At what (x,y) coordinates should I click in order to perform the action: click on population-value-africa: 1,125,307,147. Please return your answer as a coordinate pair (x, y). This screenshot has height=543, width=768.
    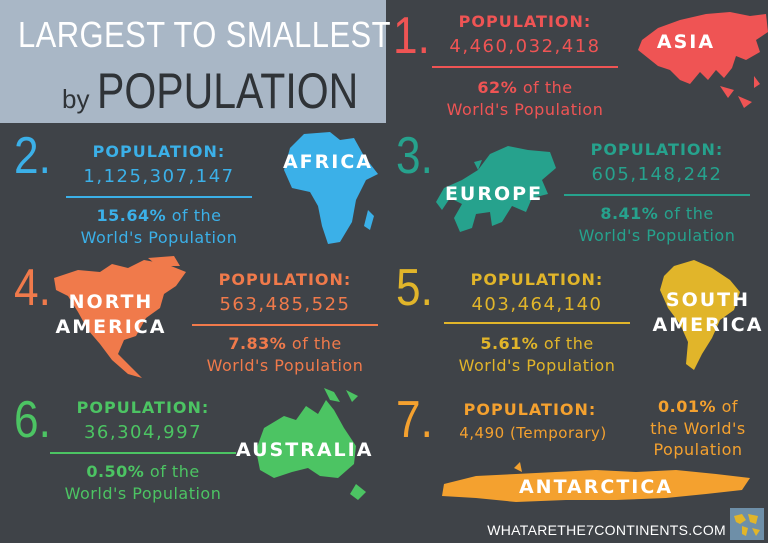
    Looking at the image, I should click on (159, 176).